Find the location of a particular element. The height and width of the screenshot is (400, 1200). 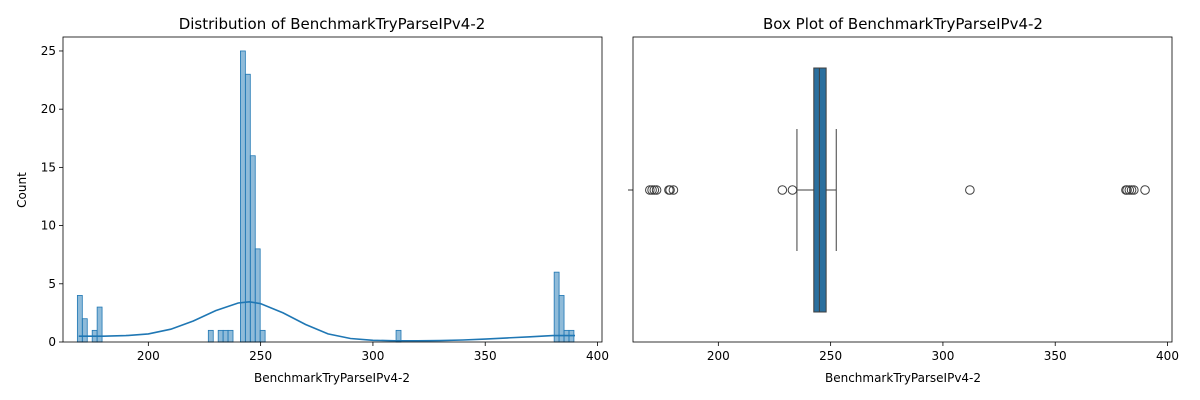

kde-curve is located at coordinates (326, 321).